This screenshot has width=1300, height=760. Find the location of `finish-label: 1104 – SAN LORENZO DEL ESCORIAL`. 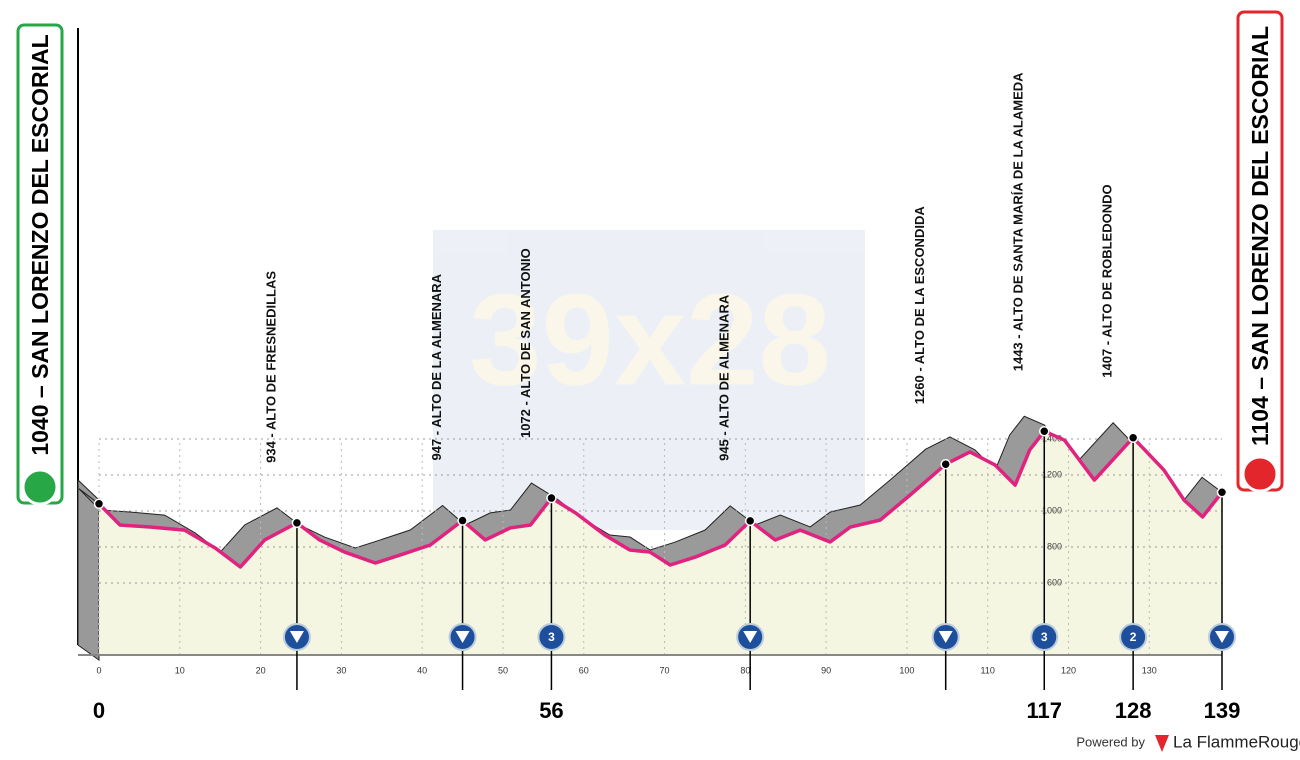

finish-label: 1104 – SAN LORENZO DEL ESCORIAL is located at coordinates (1260, 236).